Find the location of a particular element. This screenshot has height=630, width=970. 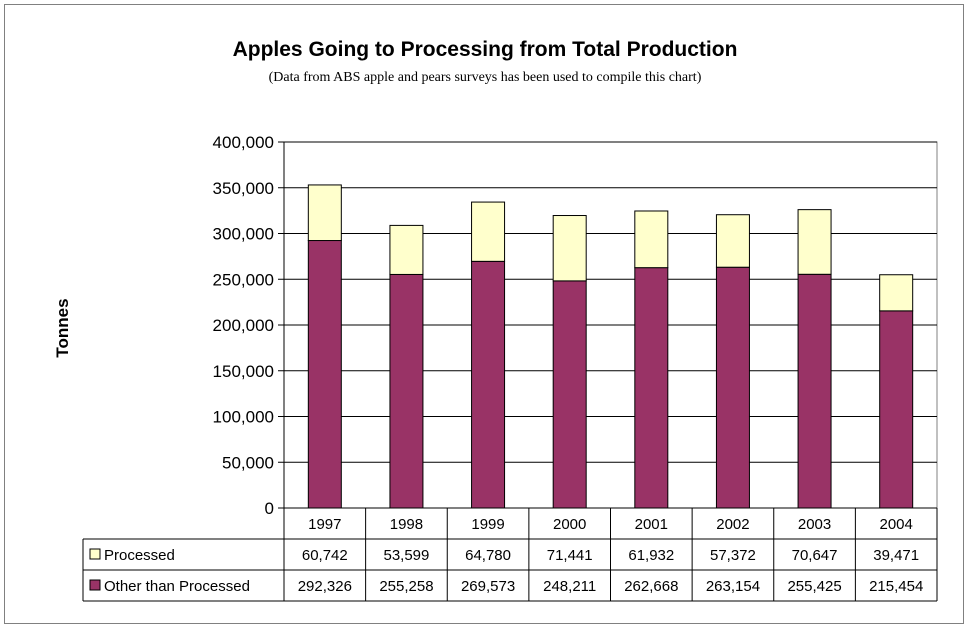

legend-label: Processed is located at coordinates (139, 555).